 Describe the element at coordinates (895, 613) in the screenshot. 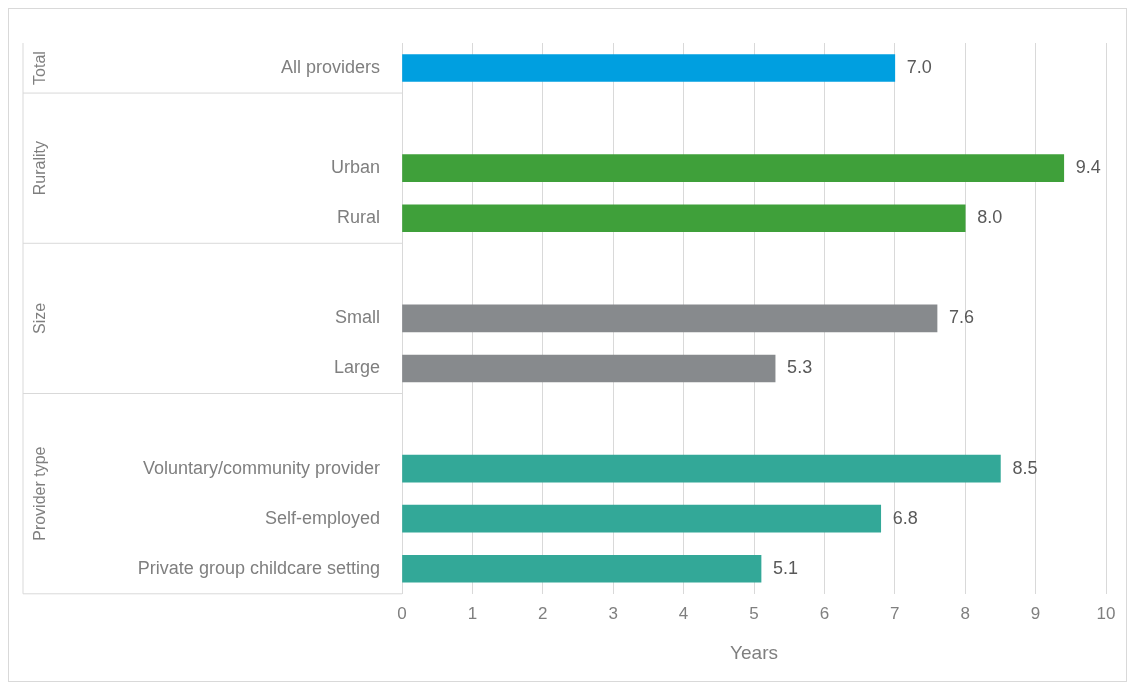

I see `x-tick-label: 7` at that location.